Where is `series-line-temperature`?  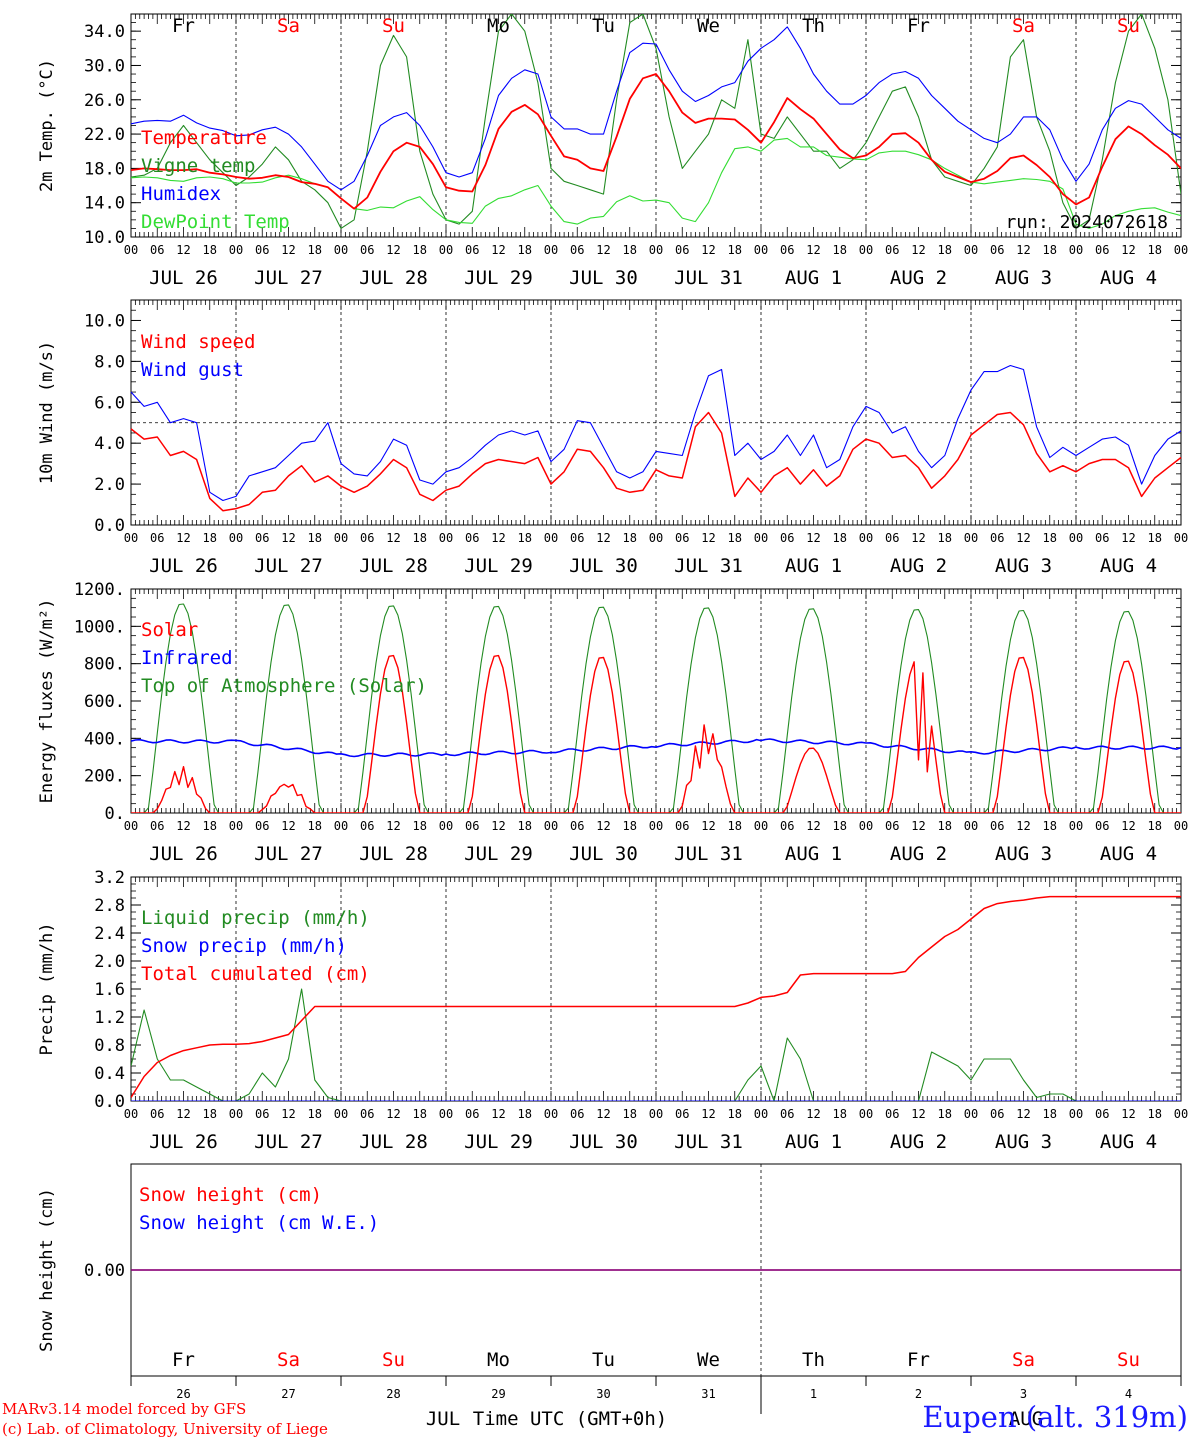 series-line-temperature is located at coordinates (656, 141).